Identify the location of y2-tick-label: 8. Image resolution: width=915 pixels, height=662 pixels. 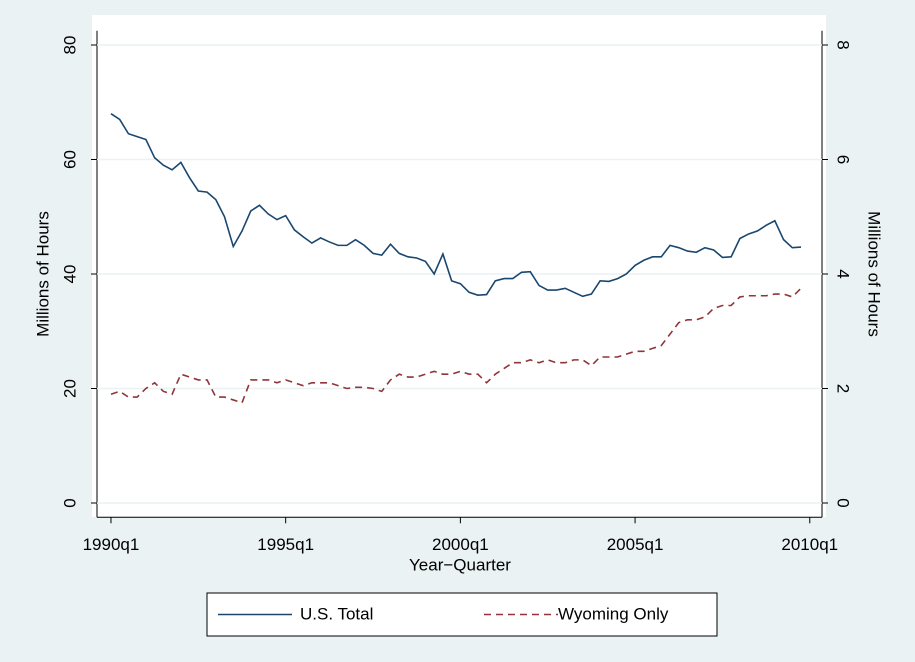
(843, 44).